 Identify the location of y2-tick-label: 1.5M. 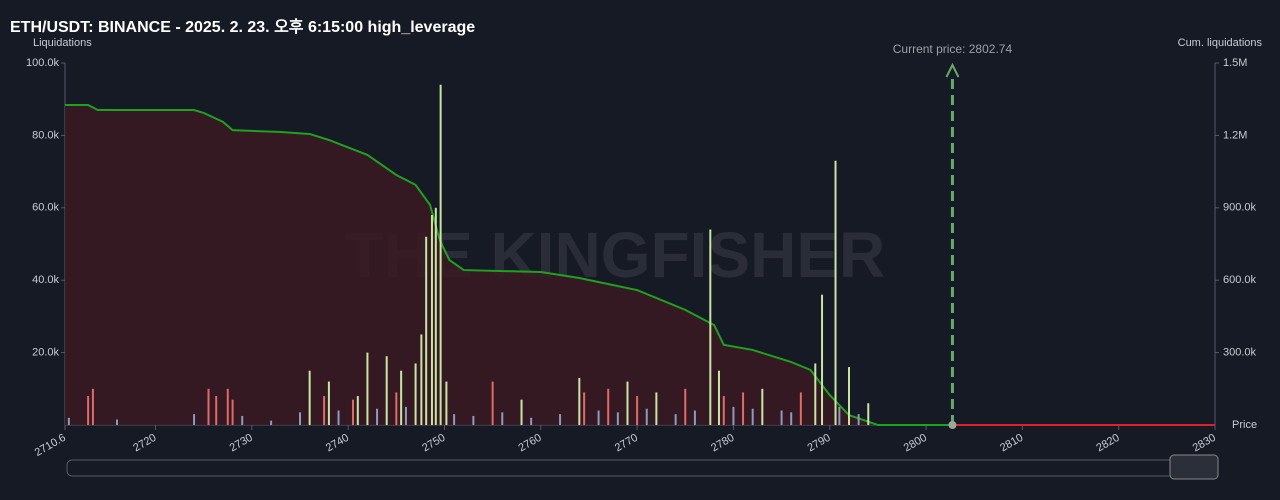
(1235, 63).